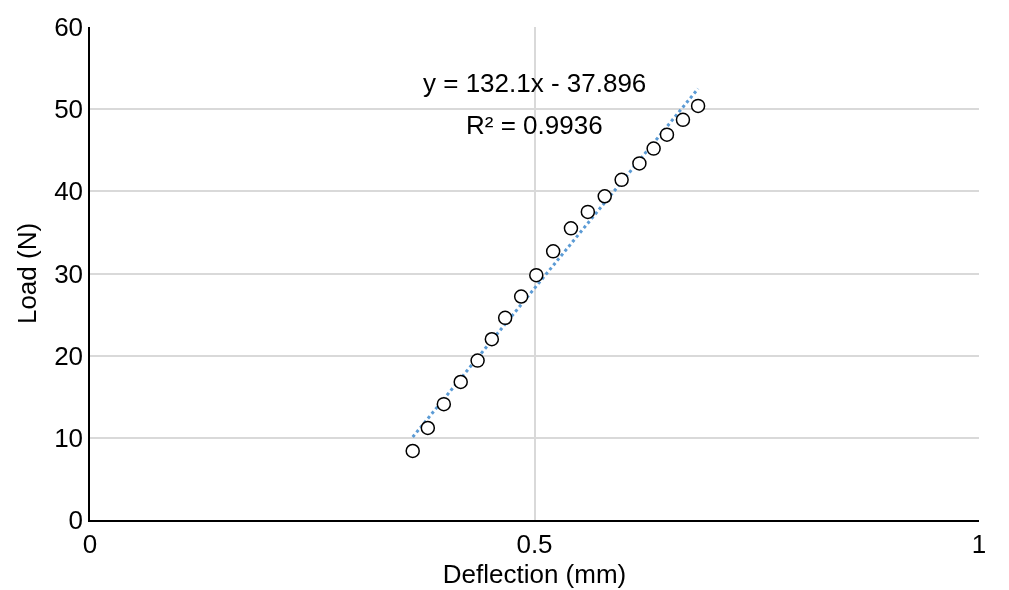 The image size is (1009, 590). I want to click on y-tick-label: 60, so click(69, 27).